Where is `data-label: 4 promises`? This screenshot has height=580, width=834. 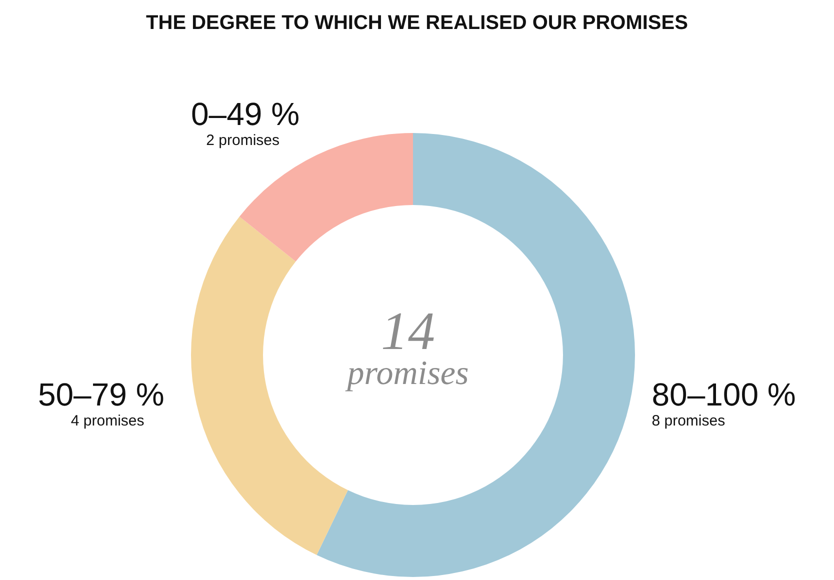 data-label: 4 promises is located at coordinates (107, 421).